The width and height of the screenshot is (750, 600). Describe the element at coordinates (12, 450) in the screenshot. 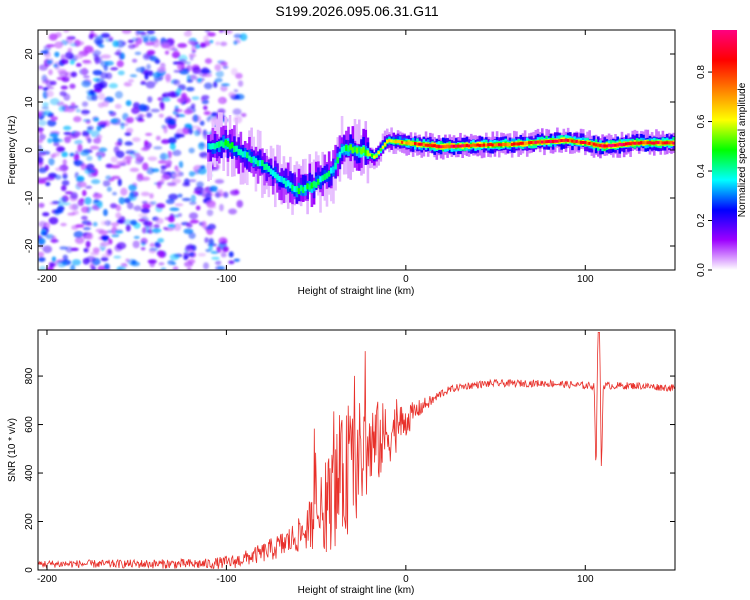

I see `snr-y-label: SNR (10 * v/v)` at that location.